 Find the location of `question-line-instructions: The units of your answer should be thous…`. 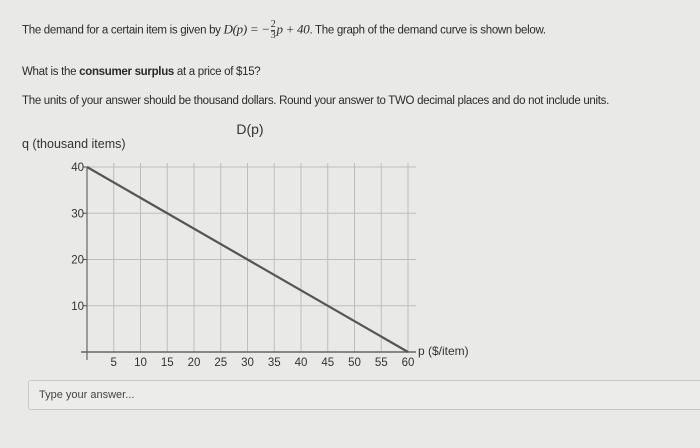

question-line-instructions: The units of your answer should be thous… is located at coordinates (316, 101).